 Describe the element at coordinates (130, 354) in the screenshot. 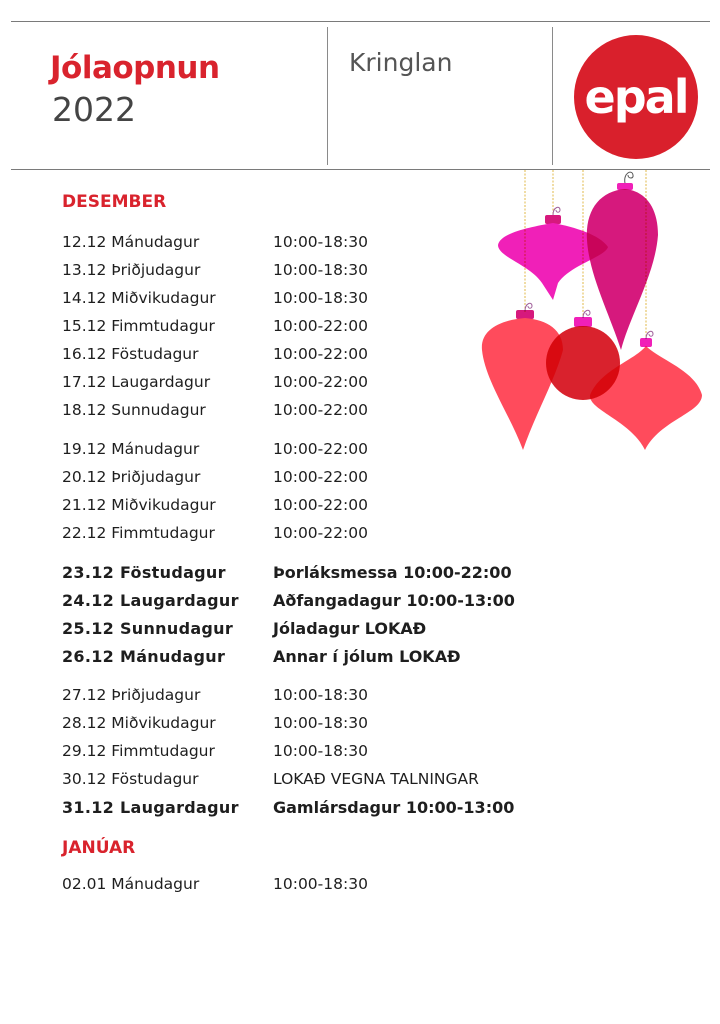

I see `schedule-day: 16.12 Föstudagur` at that location.